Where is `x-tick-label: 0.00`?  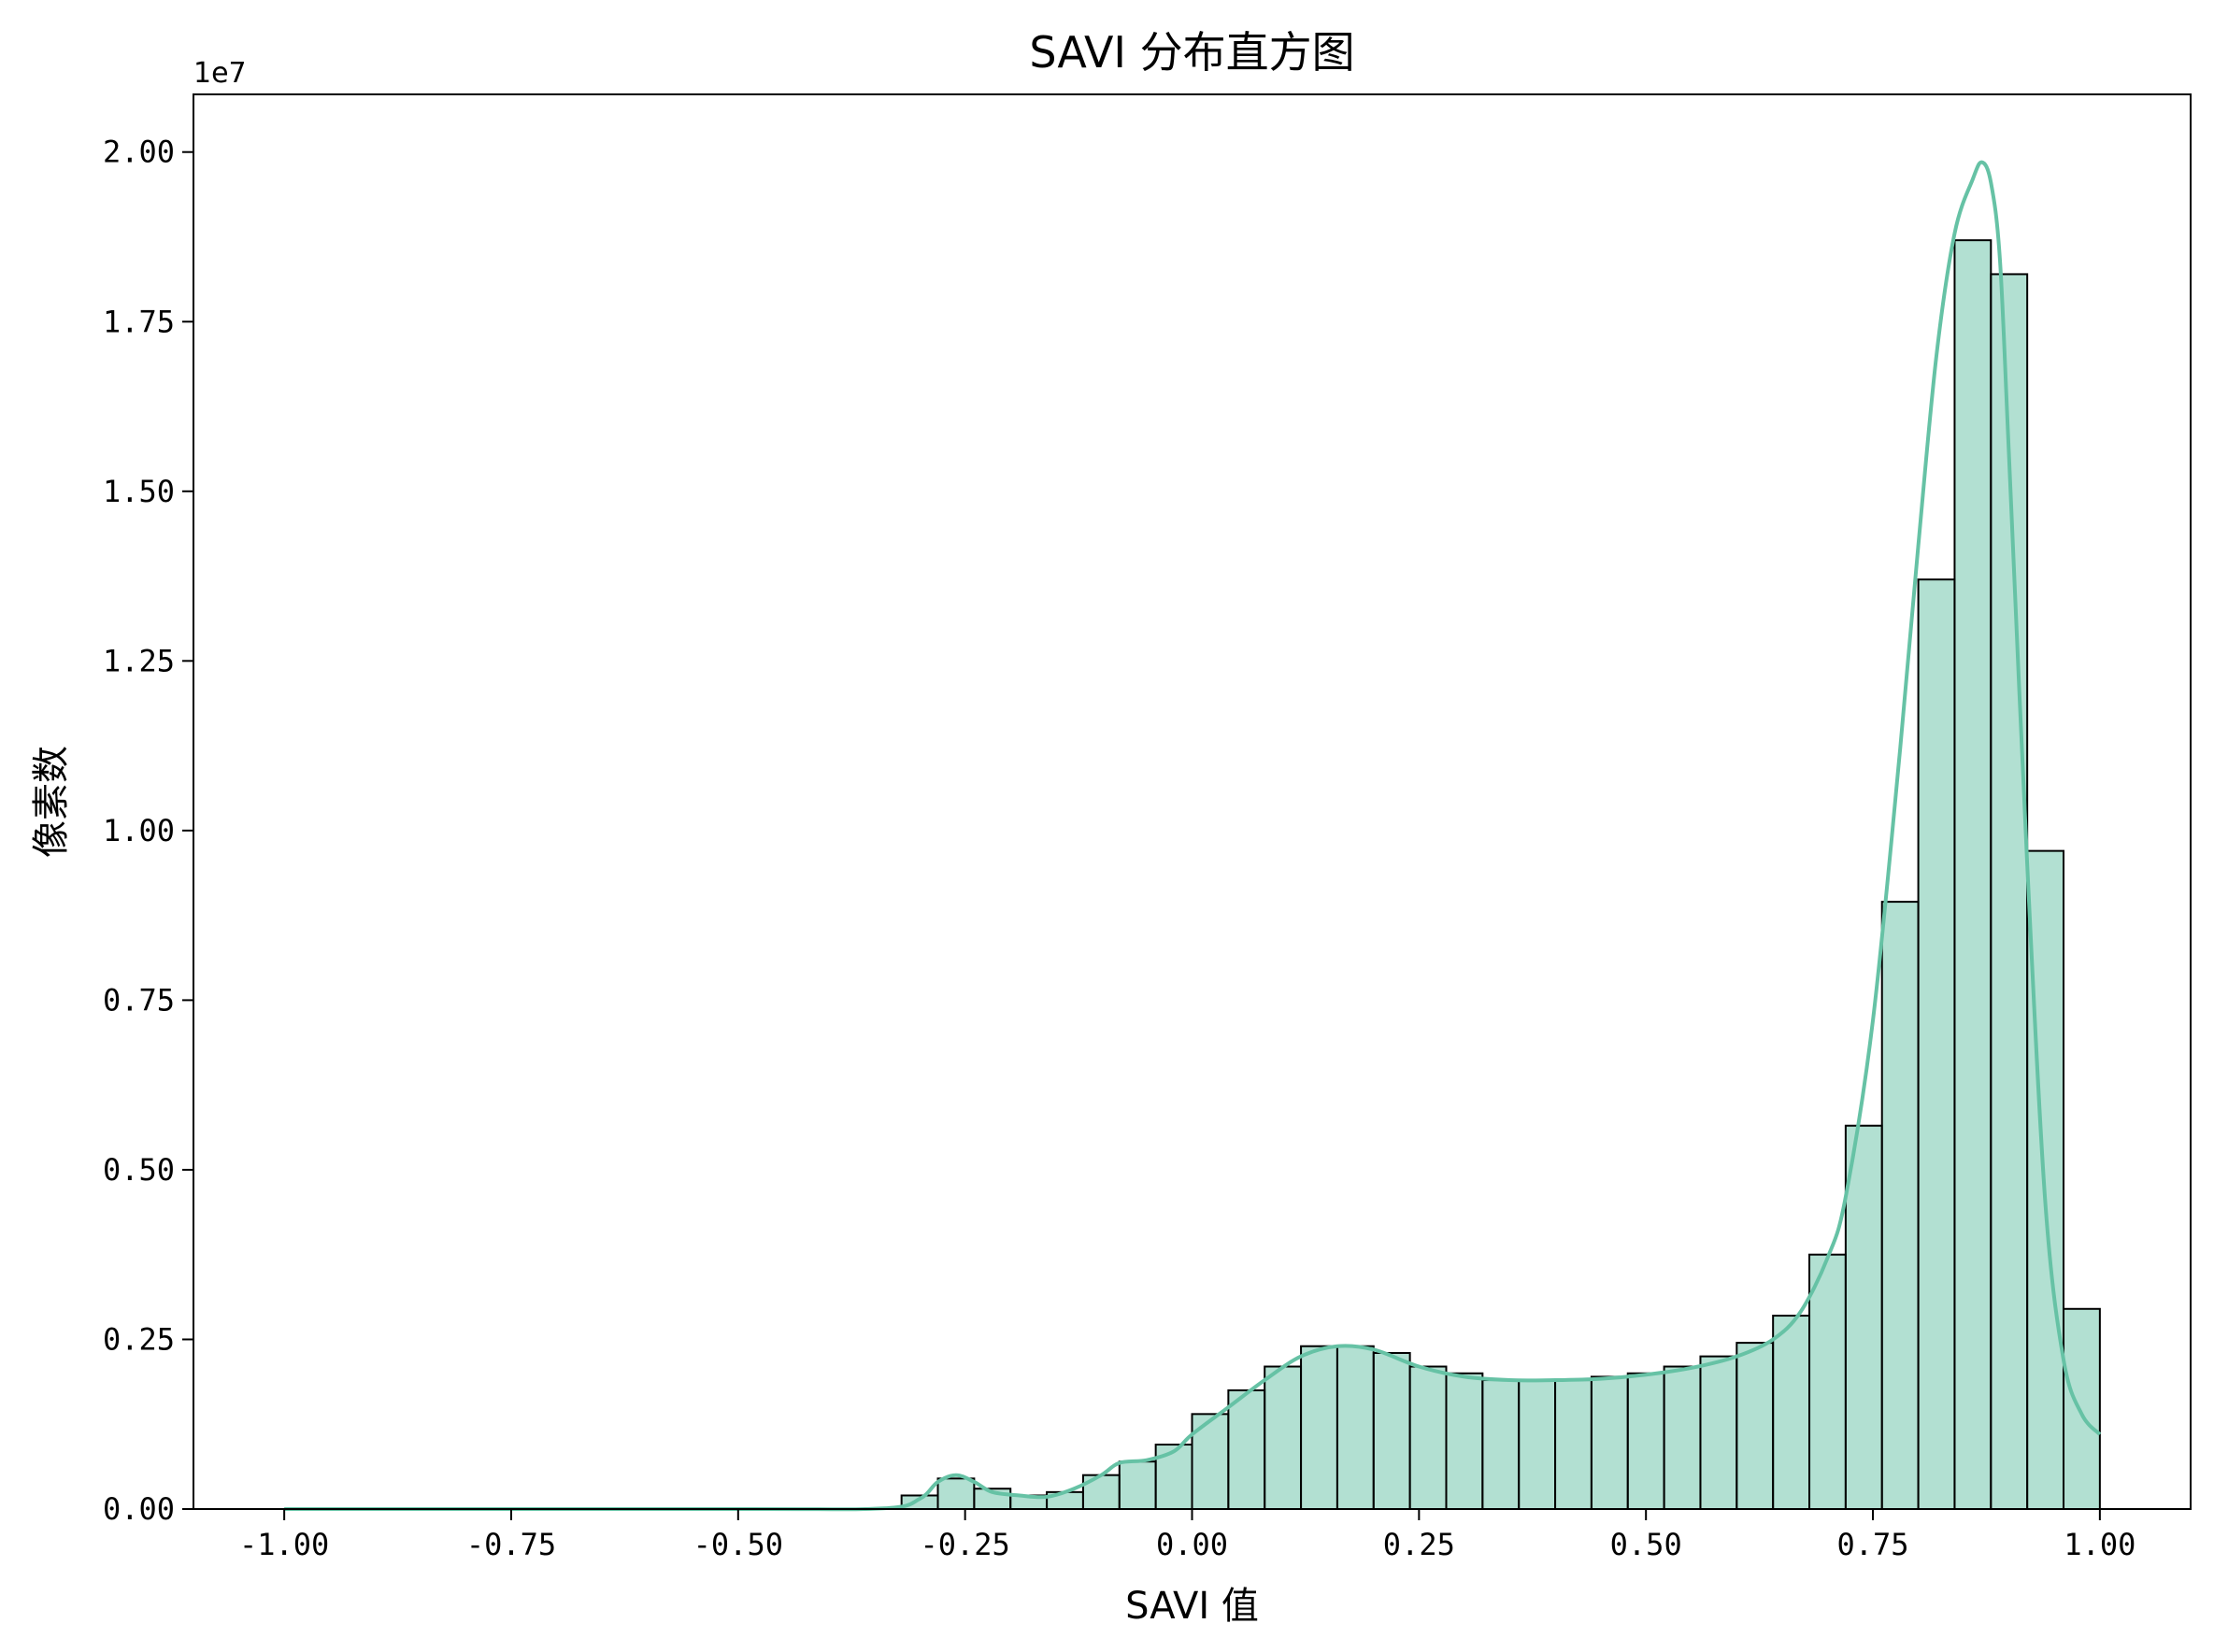
x-tick-label: 0.00 is located at coordinates (1192, 1544).